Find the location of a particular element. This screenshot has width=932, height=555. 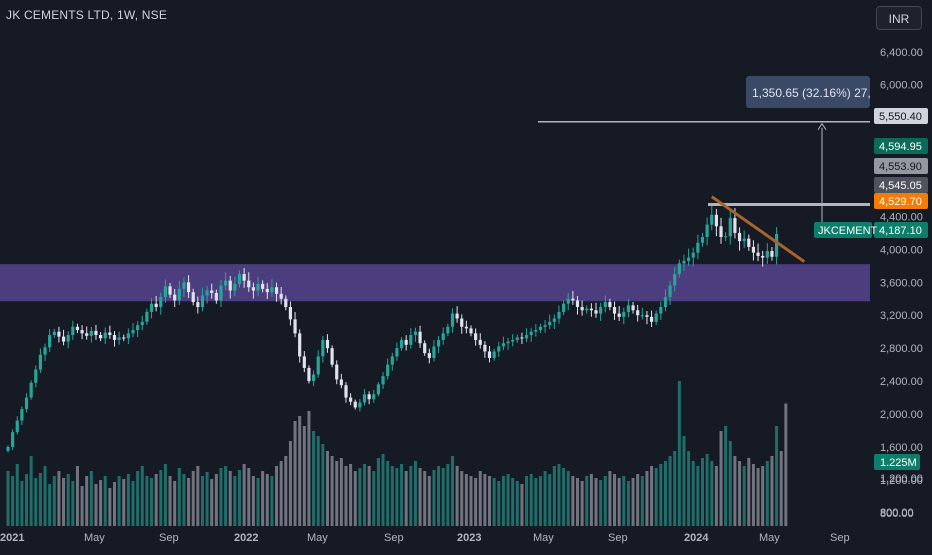

price-label-4594: 4,594.95 is located at coordinates (900, 147).